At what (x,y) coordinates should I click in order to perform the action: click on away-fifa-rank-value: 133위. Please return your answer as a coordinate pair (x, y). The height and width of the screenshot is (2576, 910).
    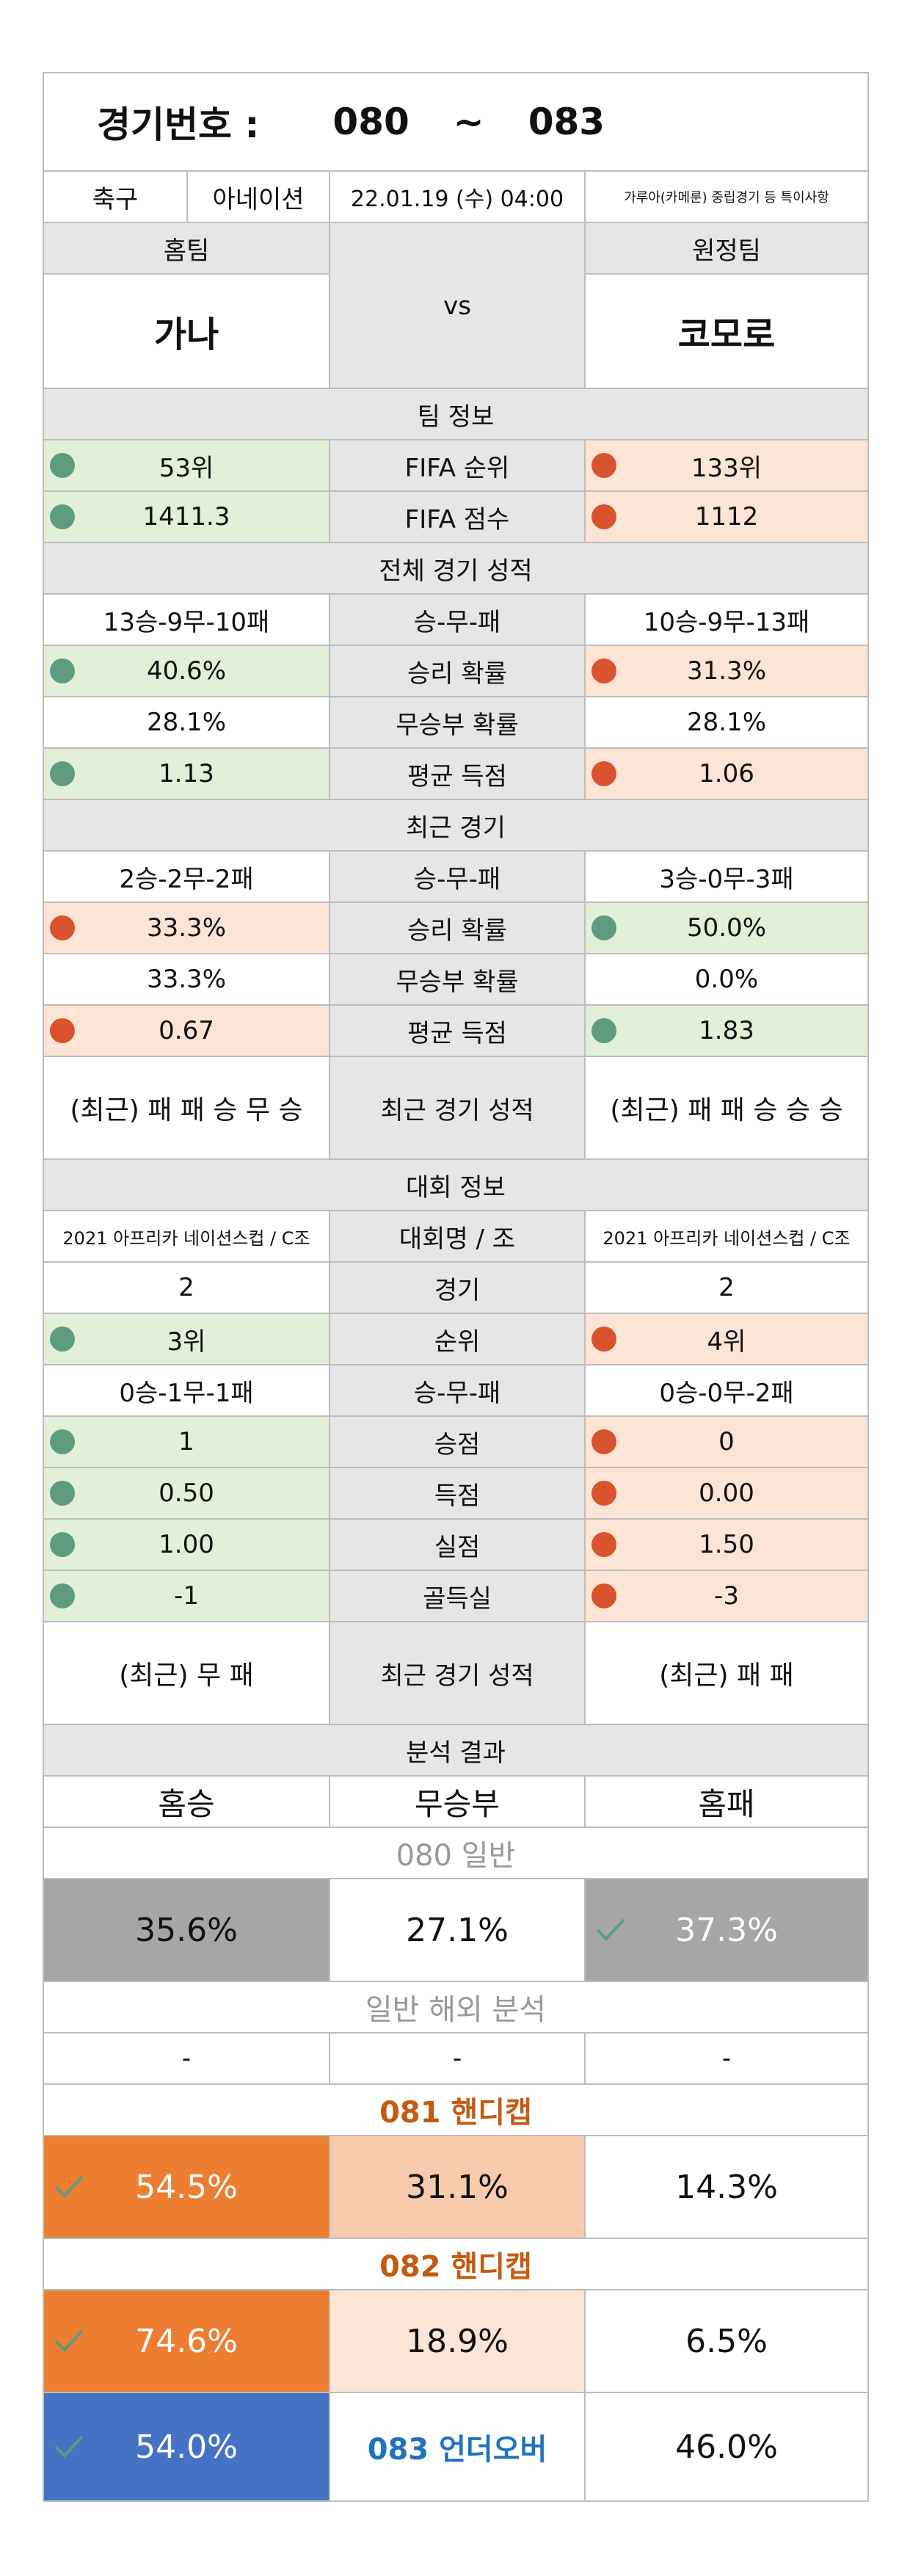
    Looking at the image, I should click on (727, 468).